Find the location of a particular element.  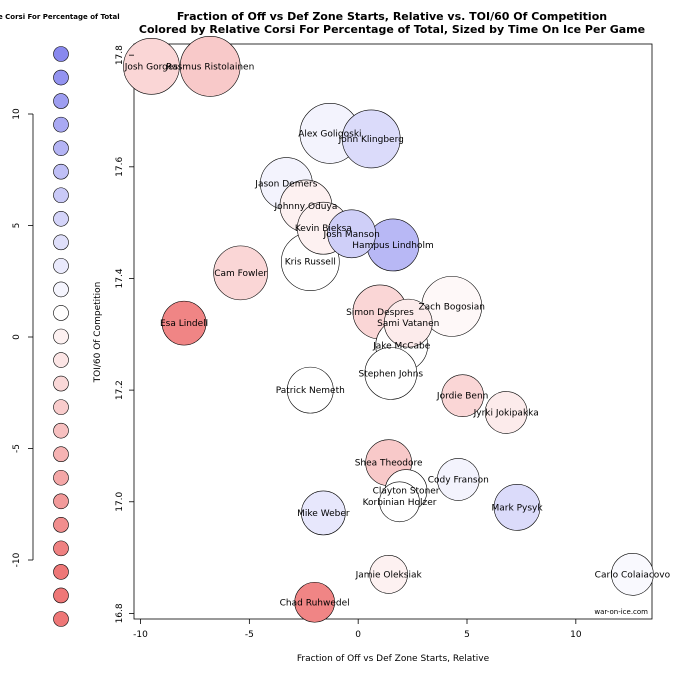

point-label: Simon Despres is located at coordinates (380, 313).